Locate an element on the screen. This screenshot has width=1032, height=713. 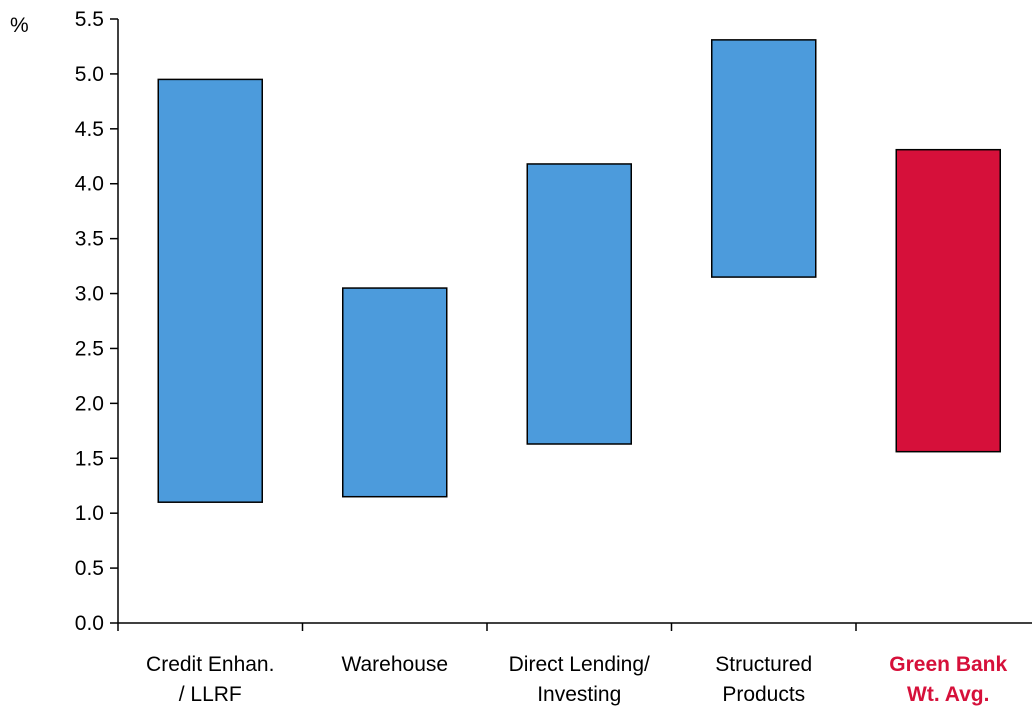
y-tick-label: 5.0 is located at coordinates (89, 74).